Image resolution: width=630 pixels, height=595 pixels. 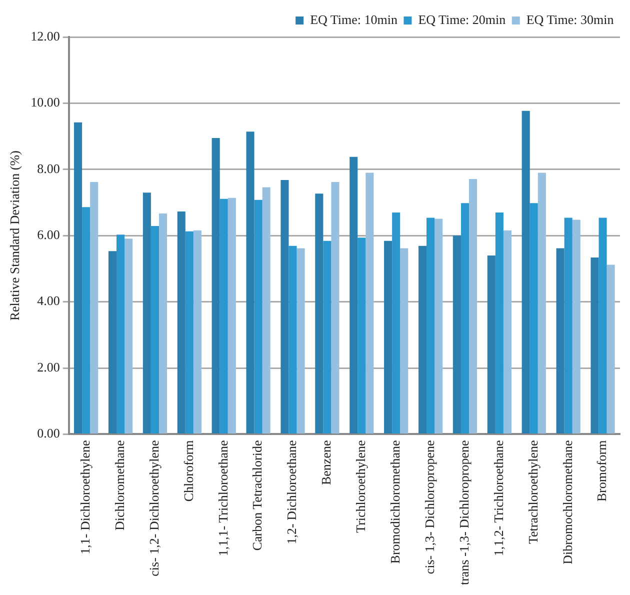 I want to click on x-tick-label: 1,2- Dichloroethane, so click(x=292, y=492).